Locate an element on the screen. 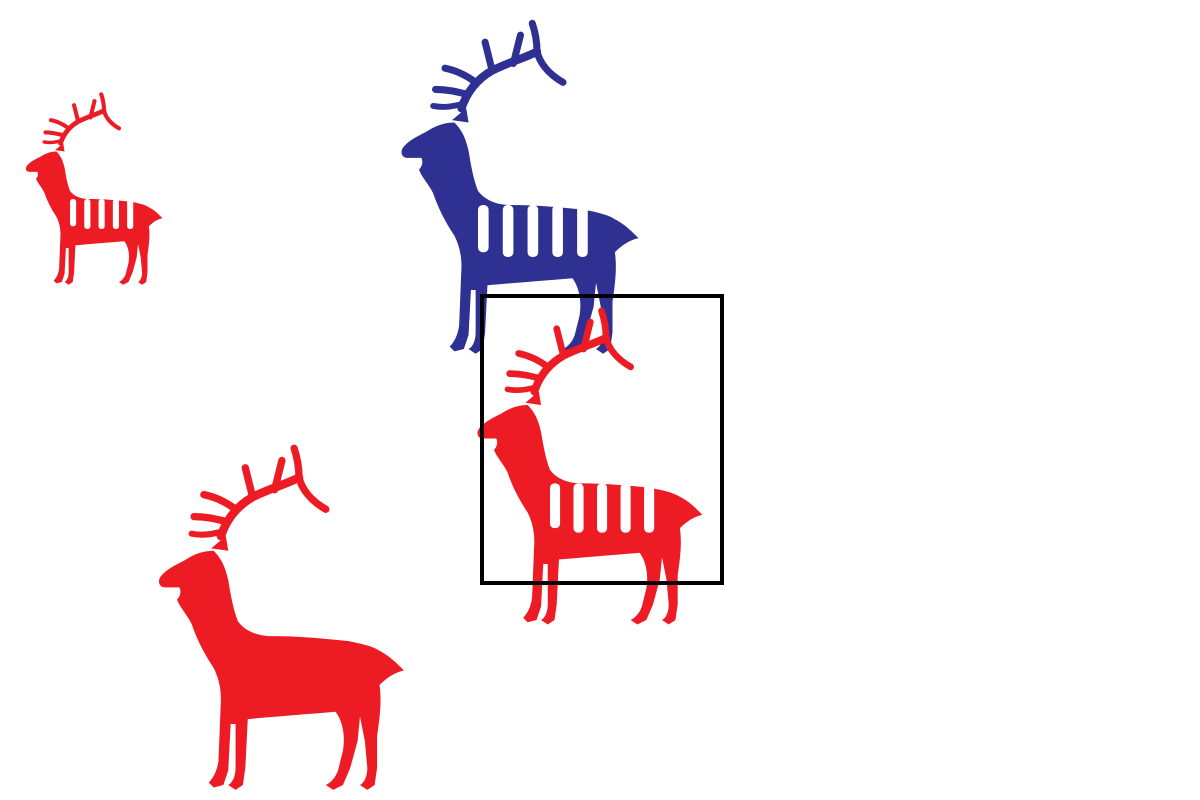  selection-box is located at coordinates (602, 439).